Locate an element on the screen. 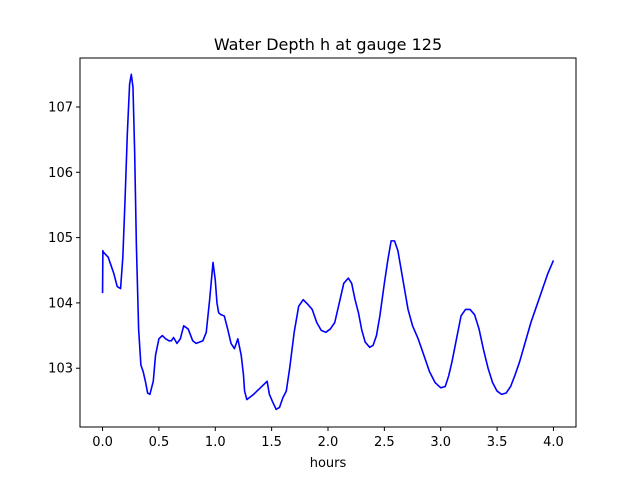 The width and height of the screenshot is (640, 480). y-tick-label: 106 is located at coordinates (60, 173).